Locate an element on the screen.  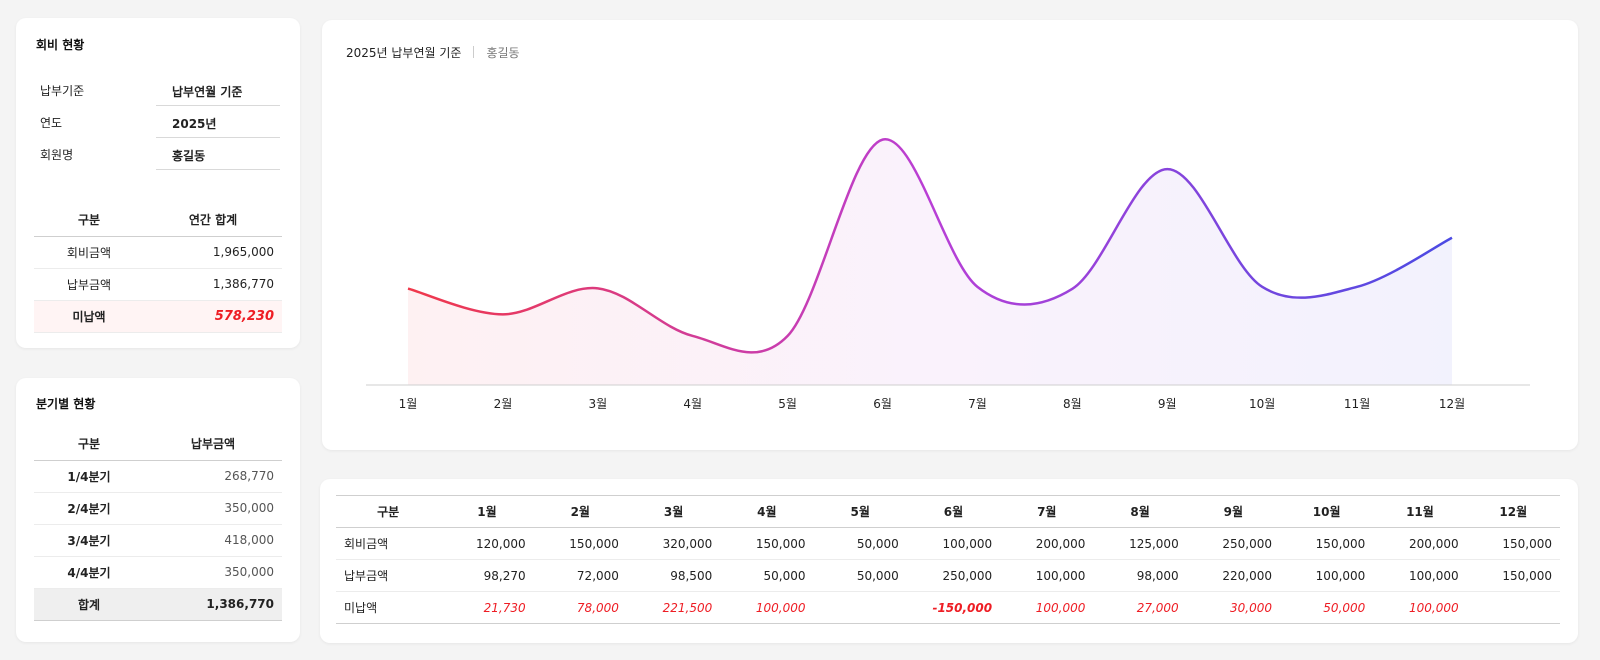
month-cell: 221,500 is located at coordinates (673, 607).